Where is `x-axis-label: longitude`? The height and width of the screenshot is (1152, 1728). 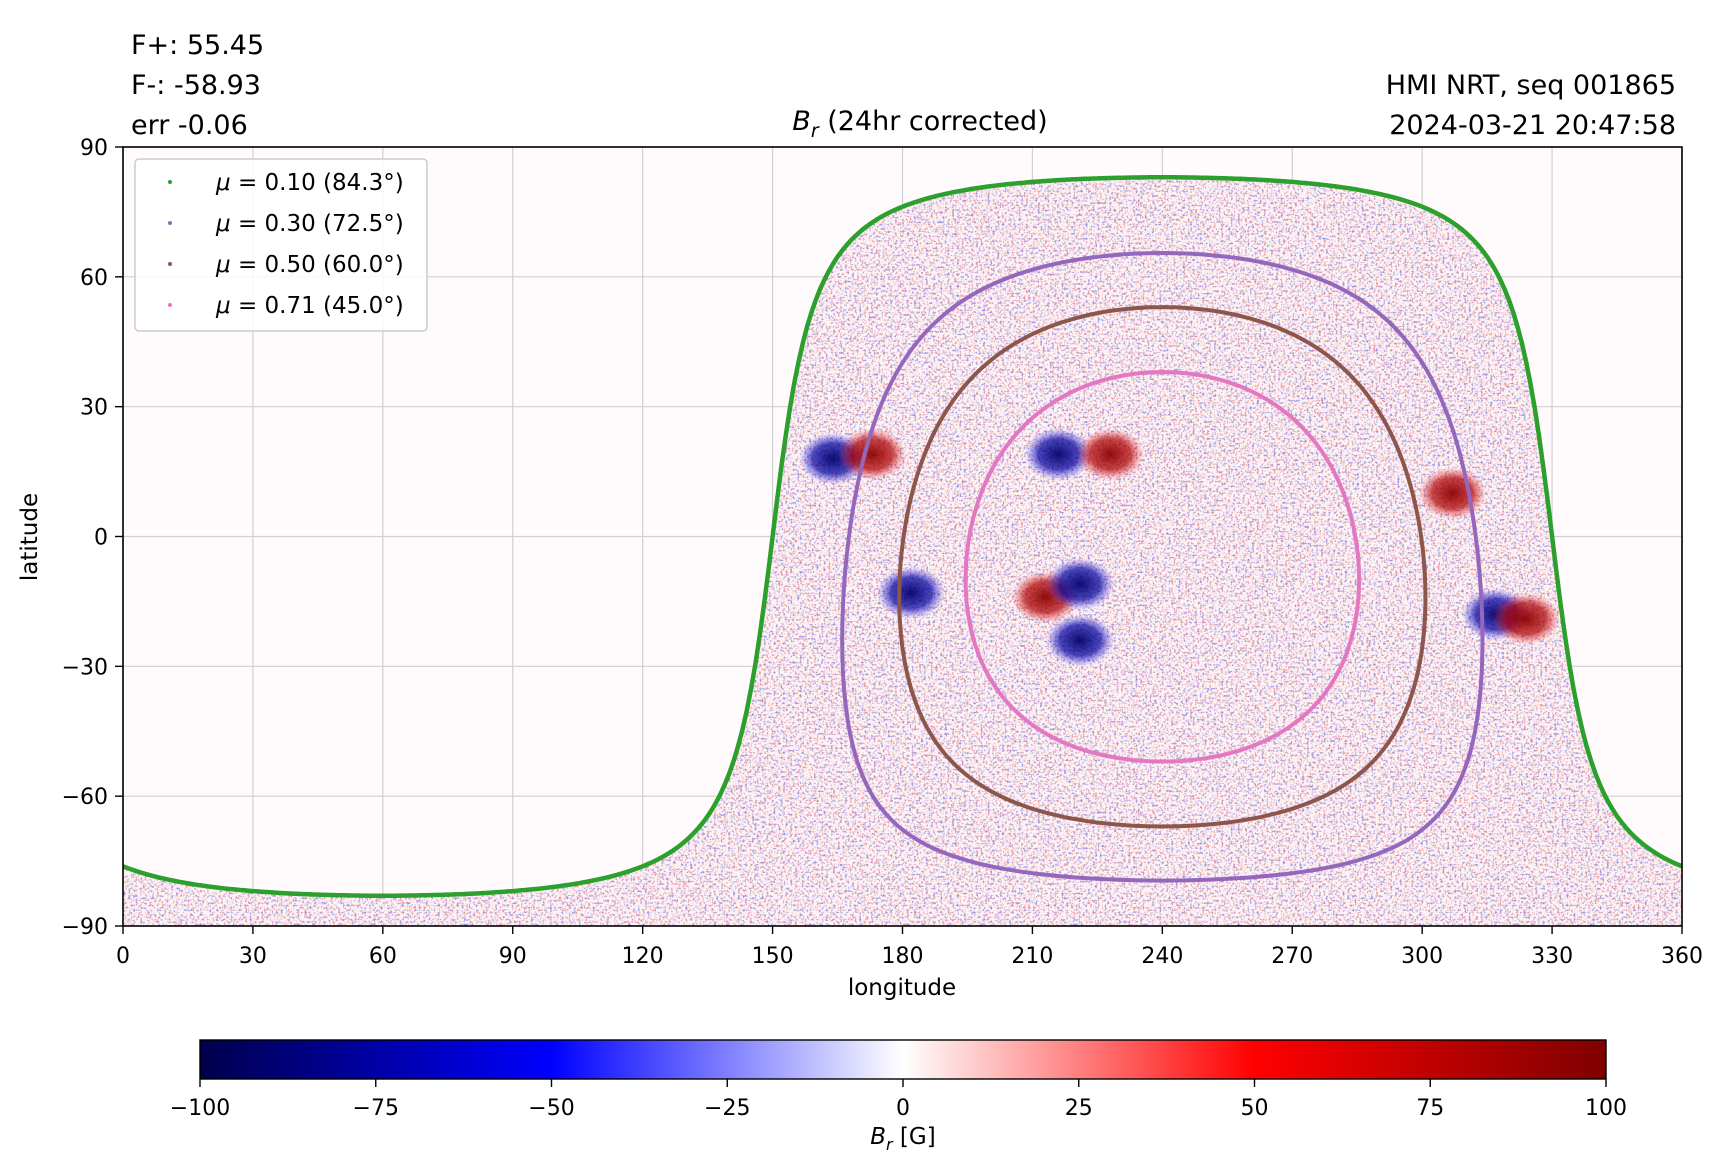 x-axis-label: longitude is located at coordinates (902, 988).